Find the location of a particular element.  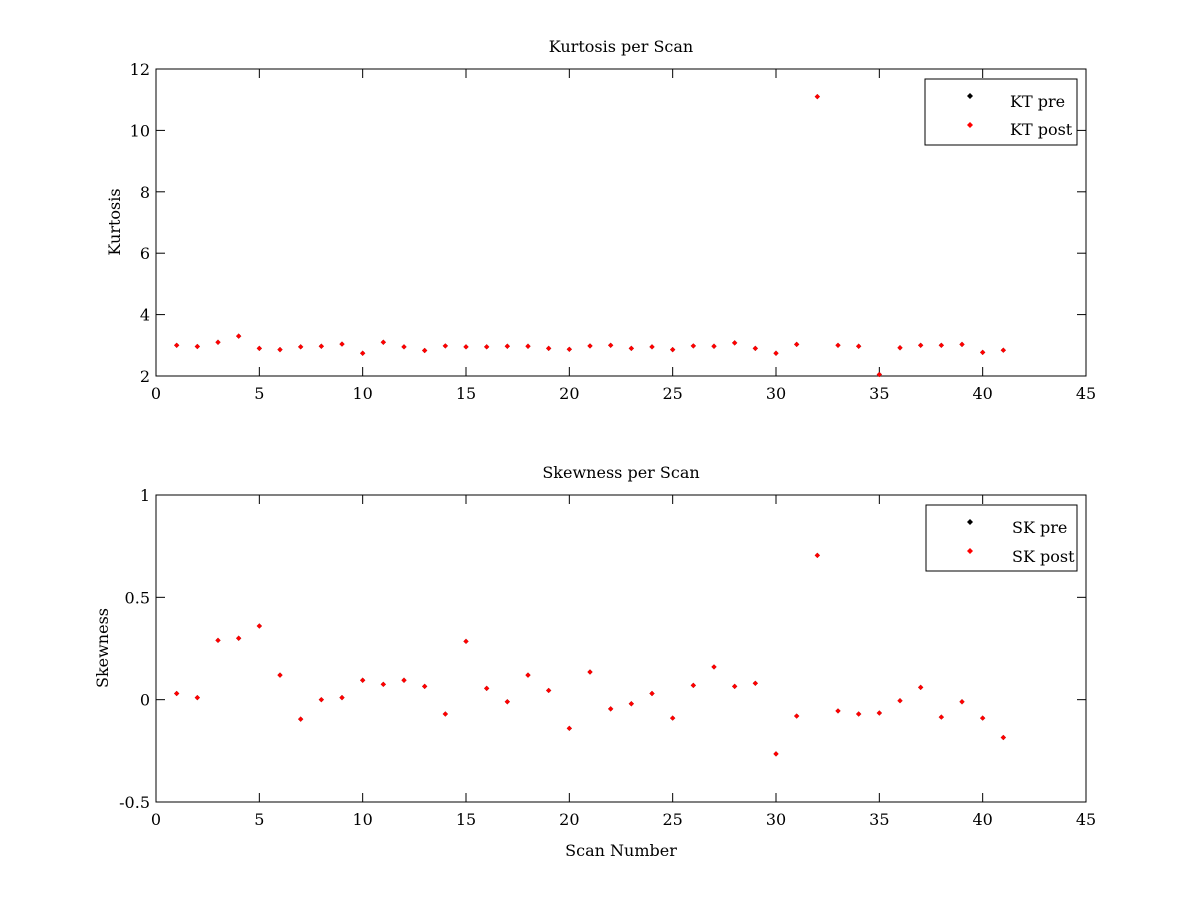

skewness-y-tick-label: 0 is located at coordinates (145, 700).